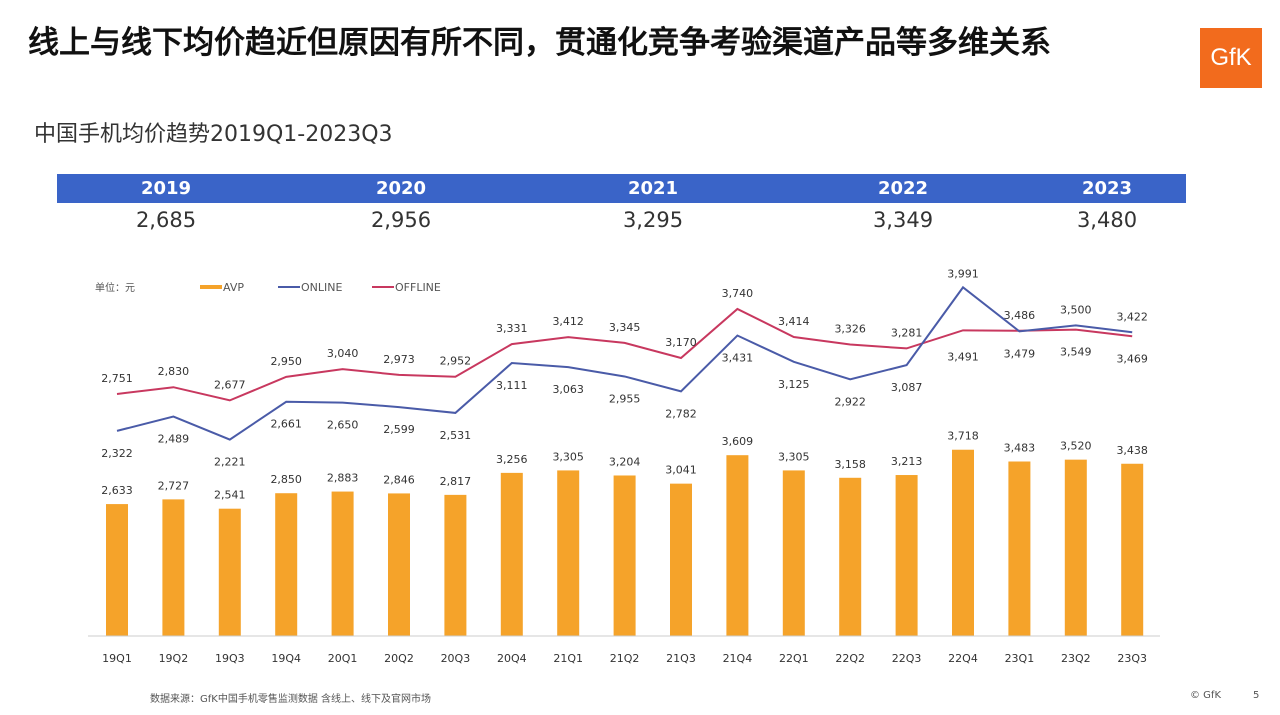  I want to click on avp-data-label: 2,817, so click(456, 481).